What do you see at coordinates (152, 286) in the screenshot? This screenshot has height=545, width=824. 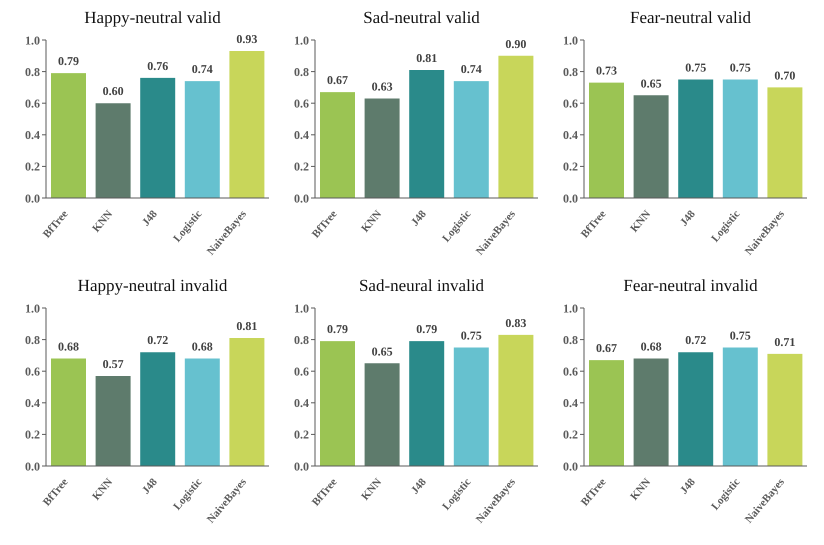 I see `chart-title: Happy-neutral invalid` at bounding box center [152, 286].